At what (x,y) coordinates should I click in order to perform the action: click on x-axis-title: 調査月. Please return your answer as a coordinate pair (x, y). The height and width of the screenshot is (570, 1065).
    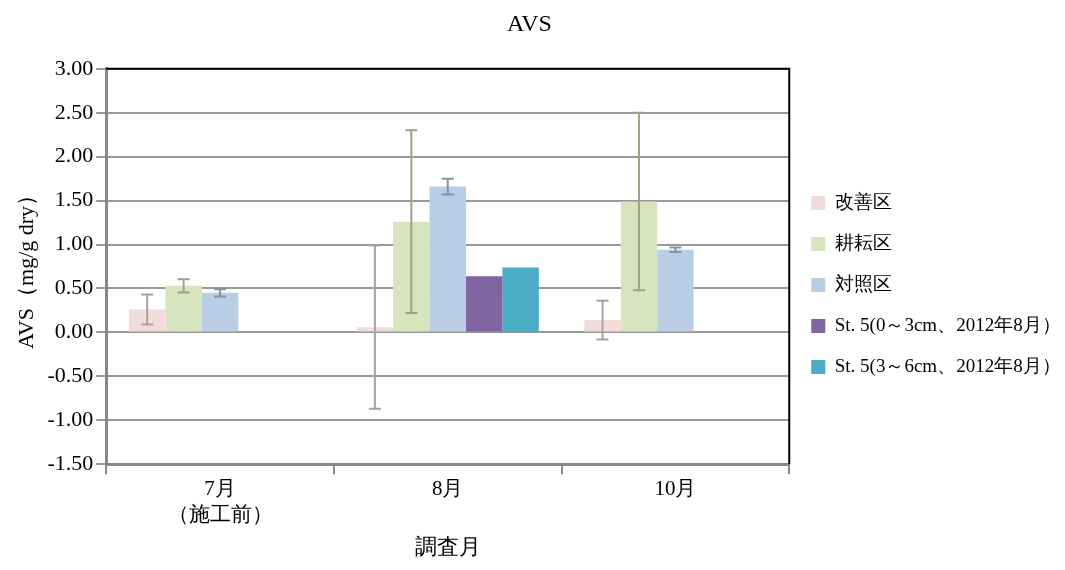
    Looking at the image, I should click on (447, 546).